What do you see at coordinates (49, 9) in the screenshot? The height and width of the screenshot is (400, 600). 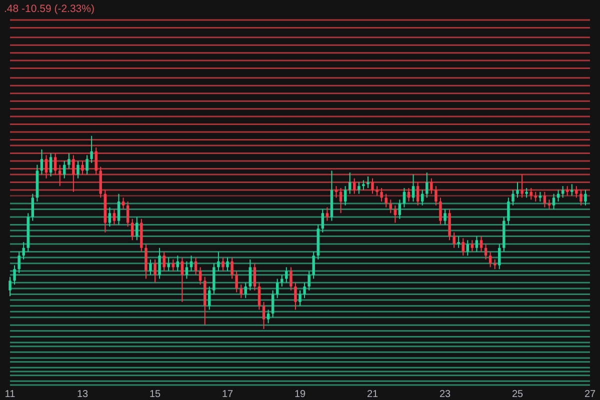 I see `text: .48 -10.59 (-2.33%)` at bounding box center [49, 9].